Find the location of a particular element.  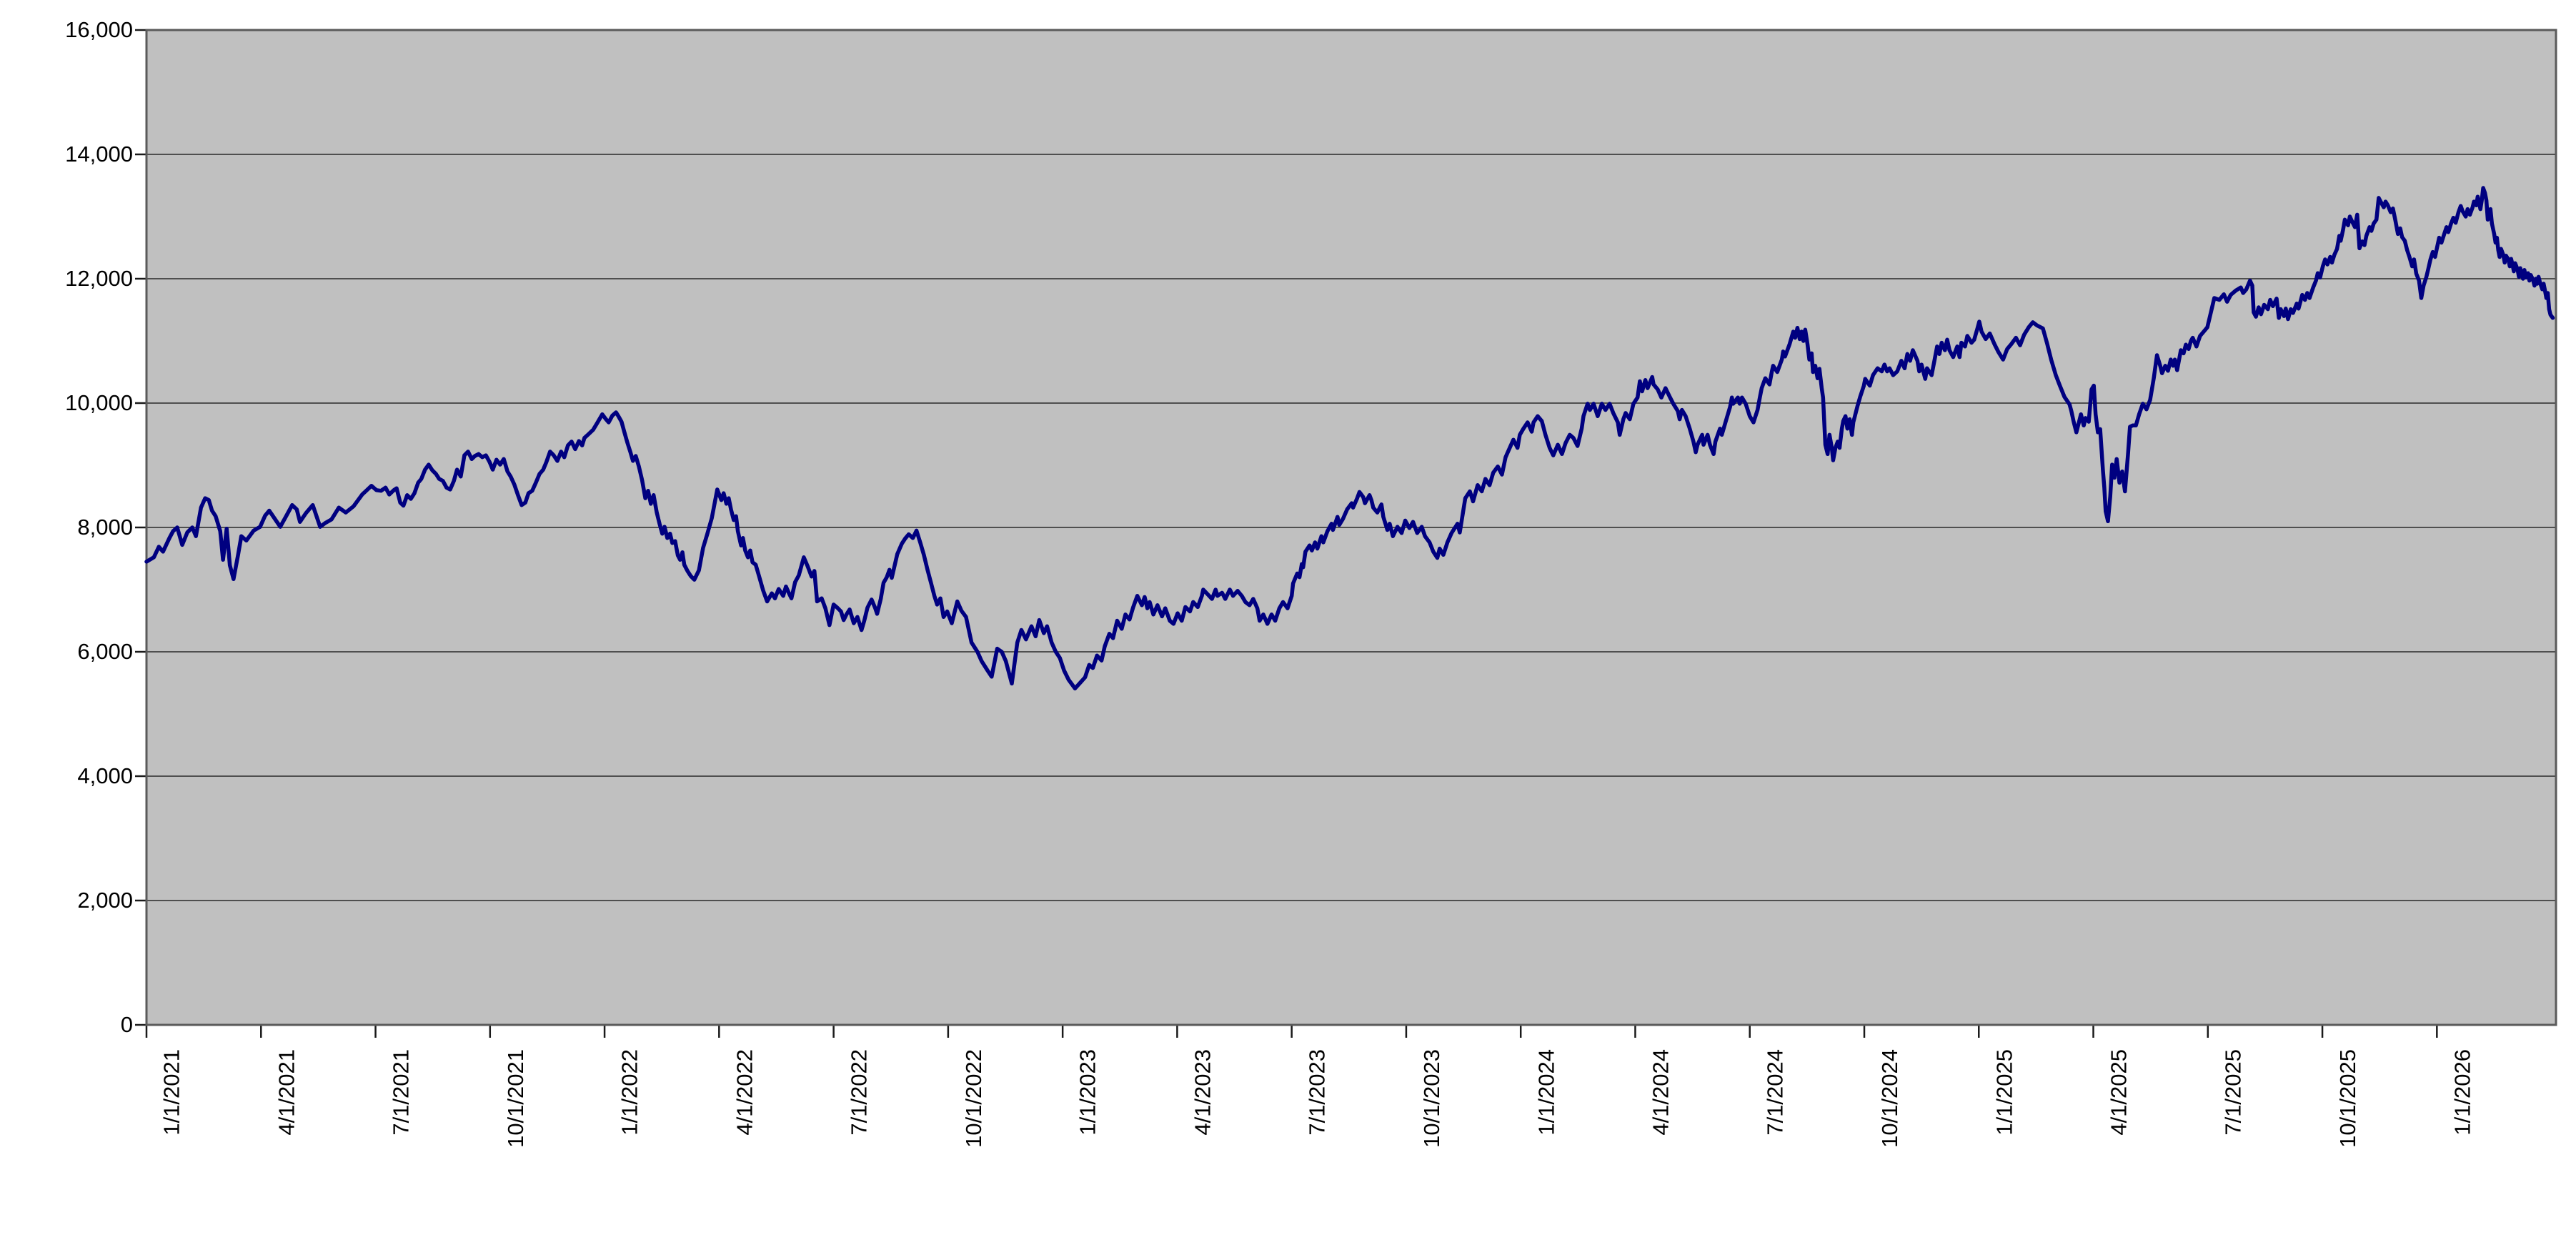

y-axis-tick-label: 0 is located at coordinates (126, 1024).